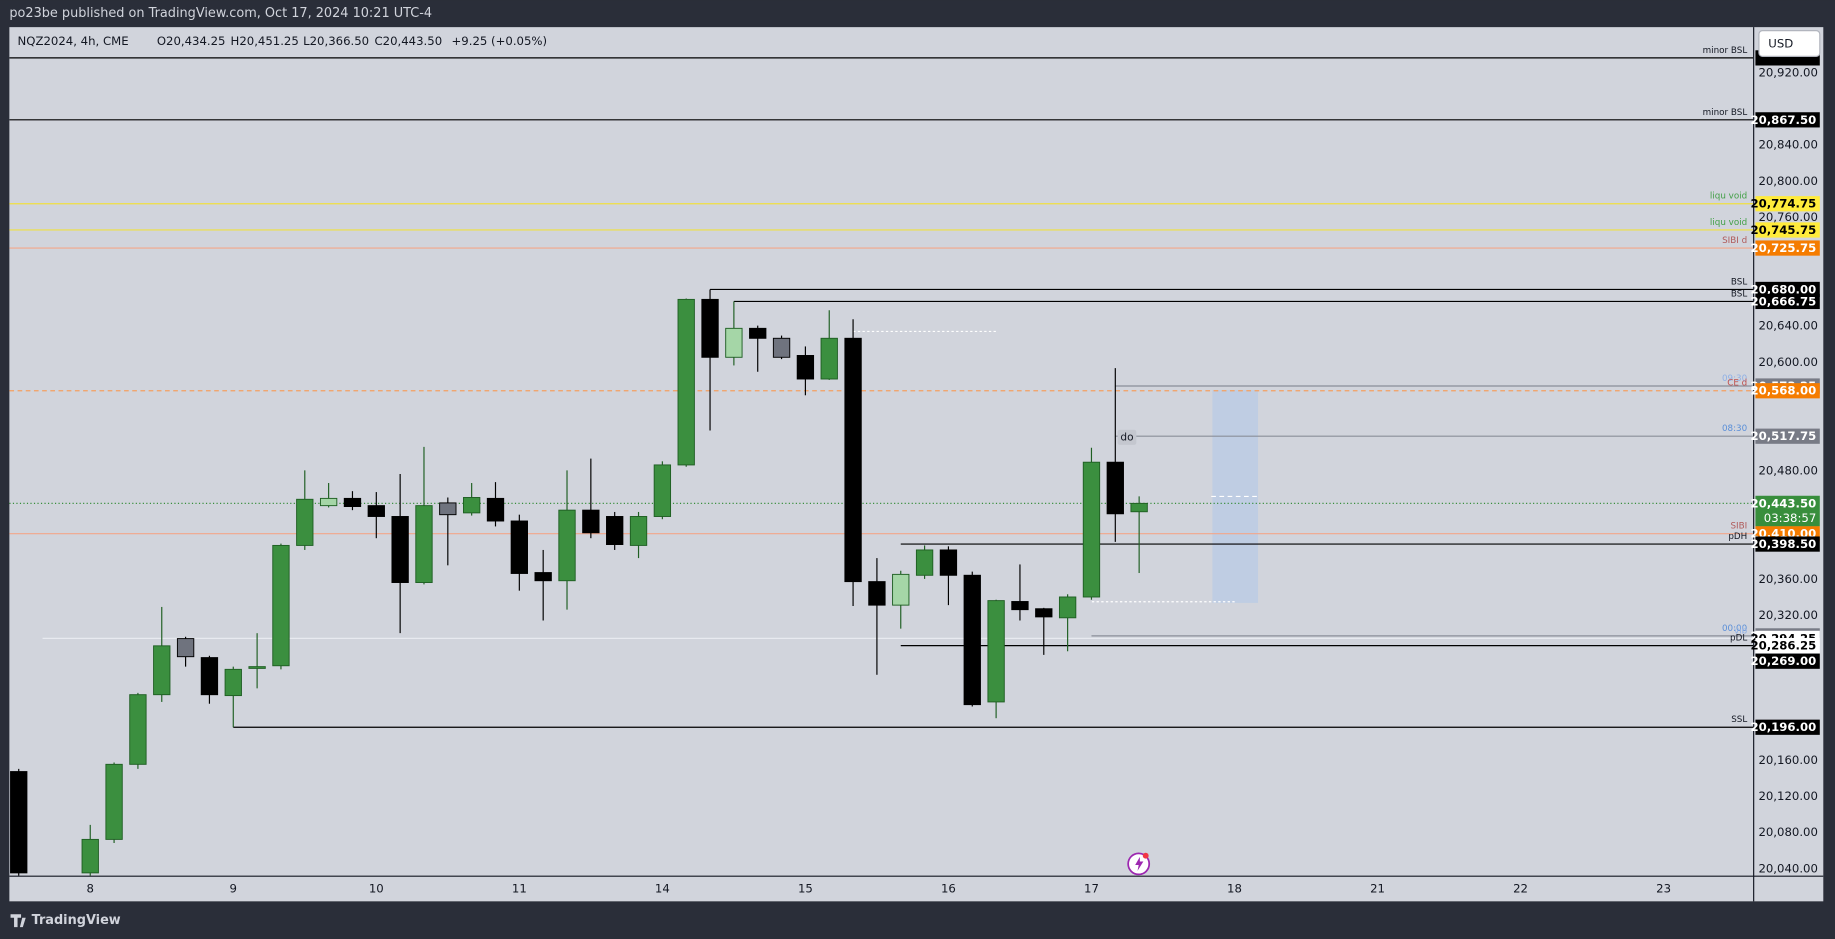 The image size is (1835, 939). Describe the element at coordinates (1783, 727) in the screenshot. I see `price-box-label: 20,196.00` at that location.